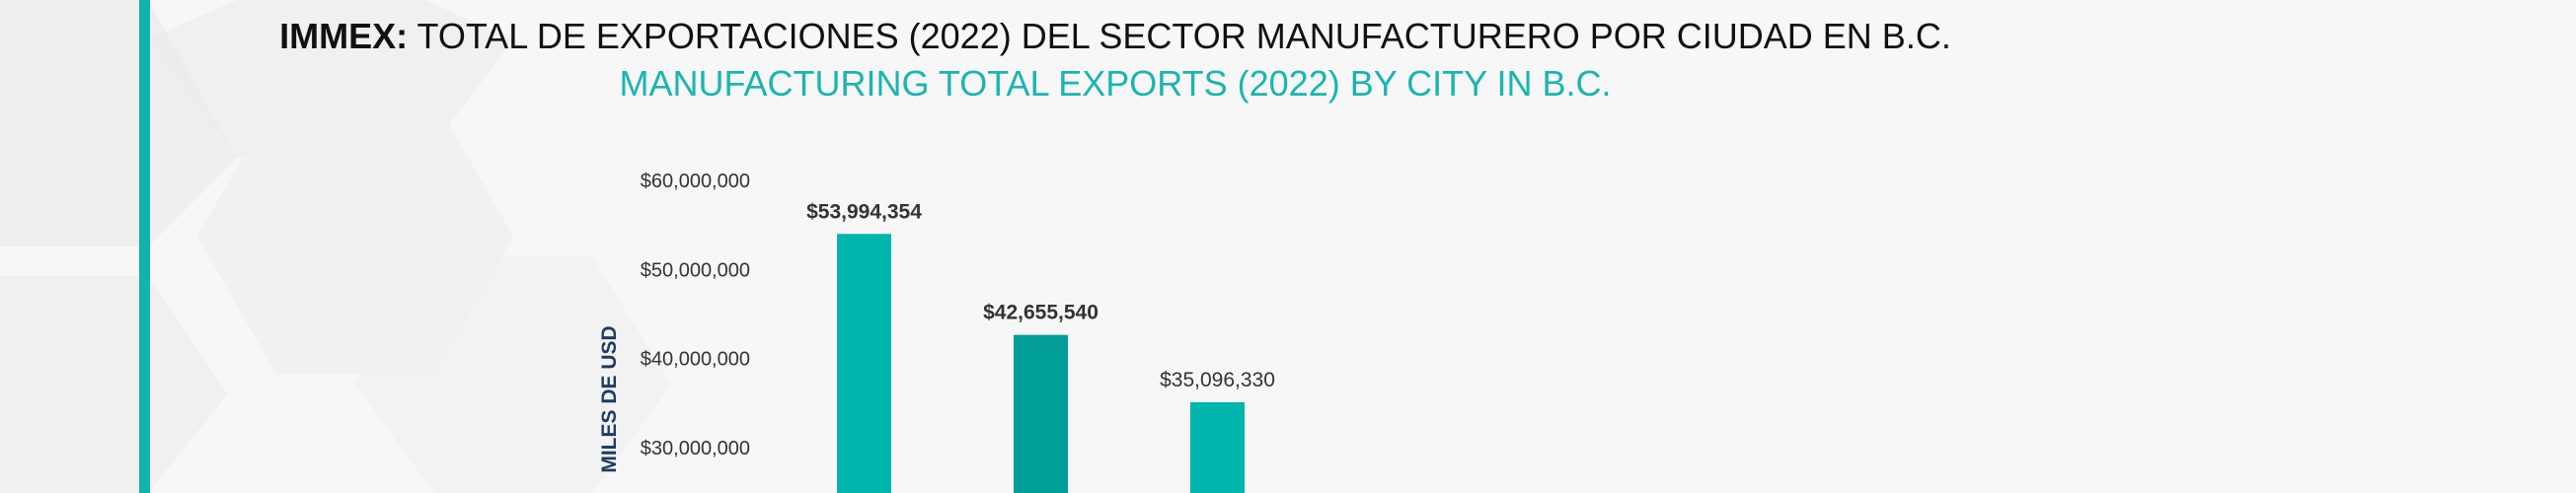 This screenshot has height=493, width=2576. Describe the element at coordinates (1041, 295) in the screenshot. I see `value-labels: $53,994,354 $42,655,540 $35,096,330` at that location.